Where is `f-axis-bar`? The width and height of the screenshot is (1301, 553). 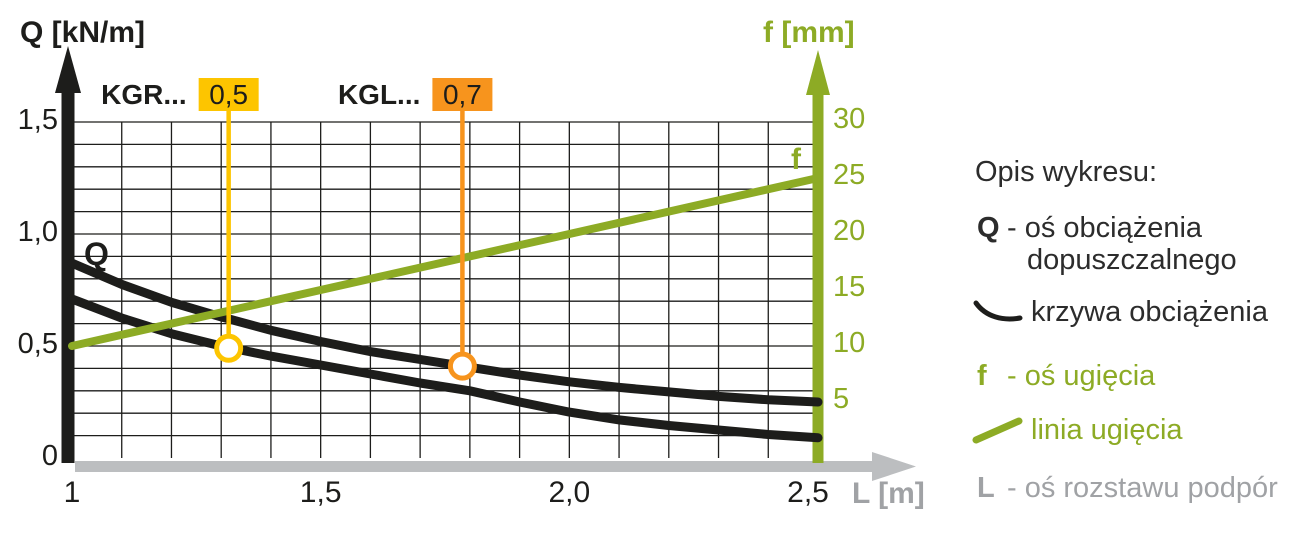 f-axis-bar is located at coordinates (818, 276).